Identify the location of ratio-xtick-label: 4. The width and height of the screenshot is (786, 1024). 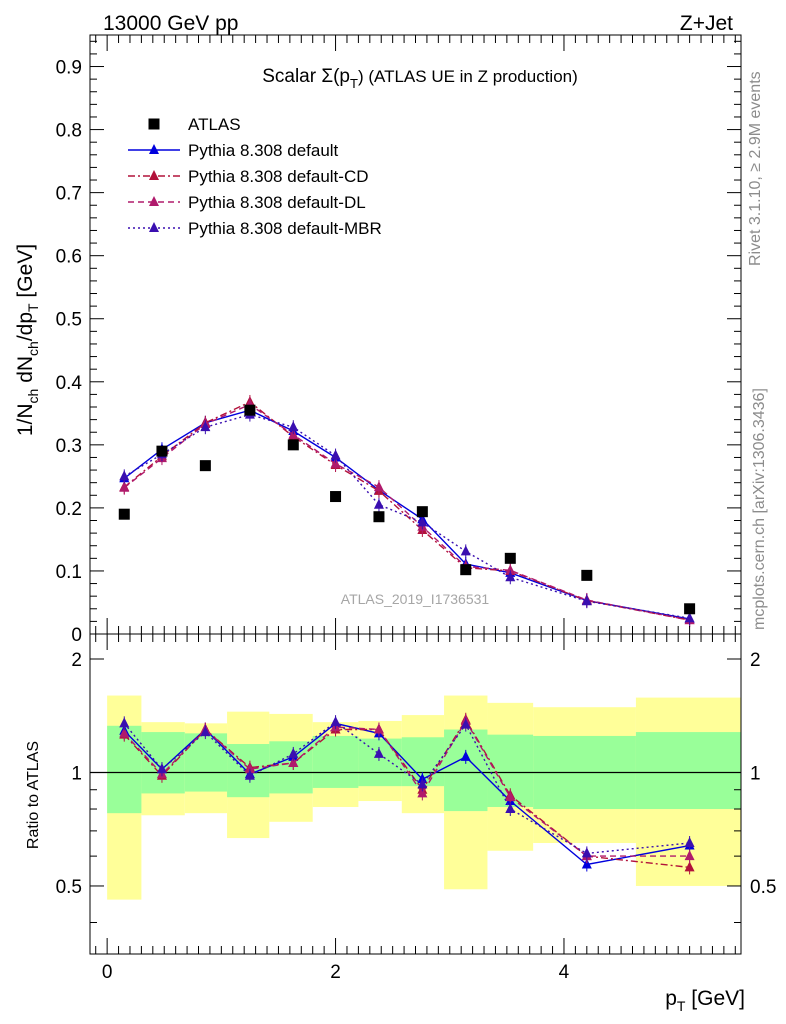
(564, 972).